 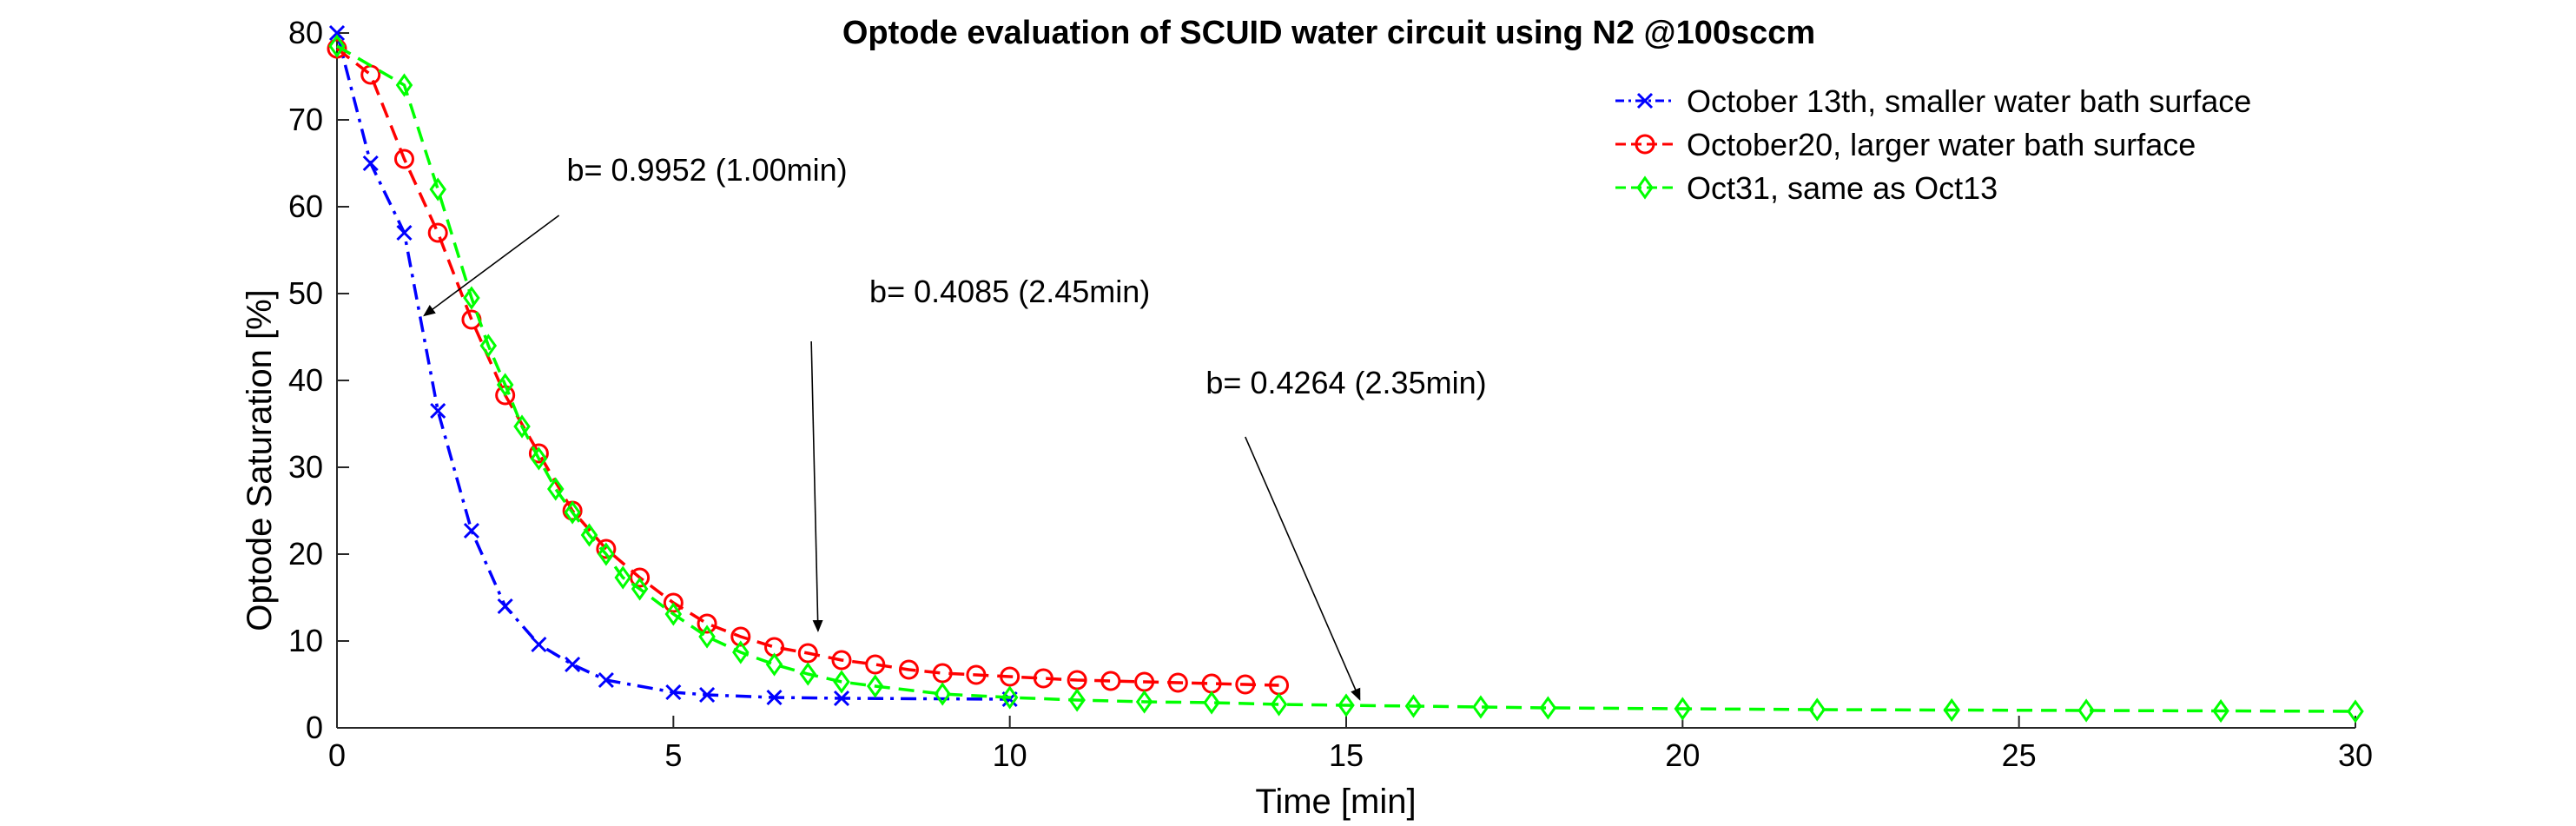 I want to click on y-tick-label: 70, so click(x=305, y=119).